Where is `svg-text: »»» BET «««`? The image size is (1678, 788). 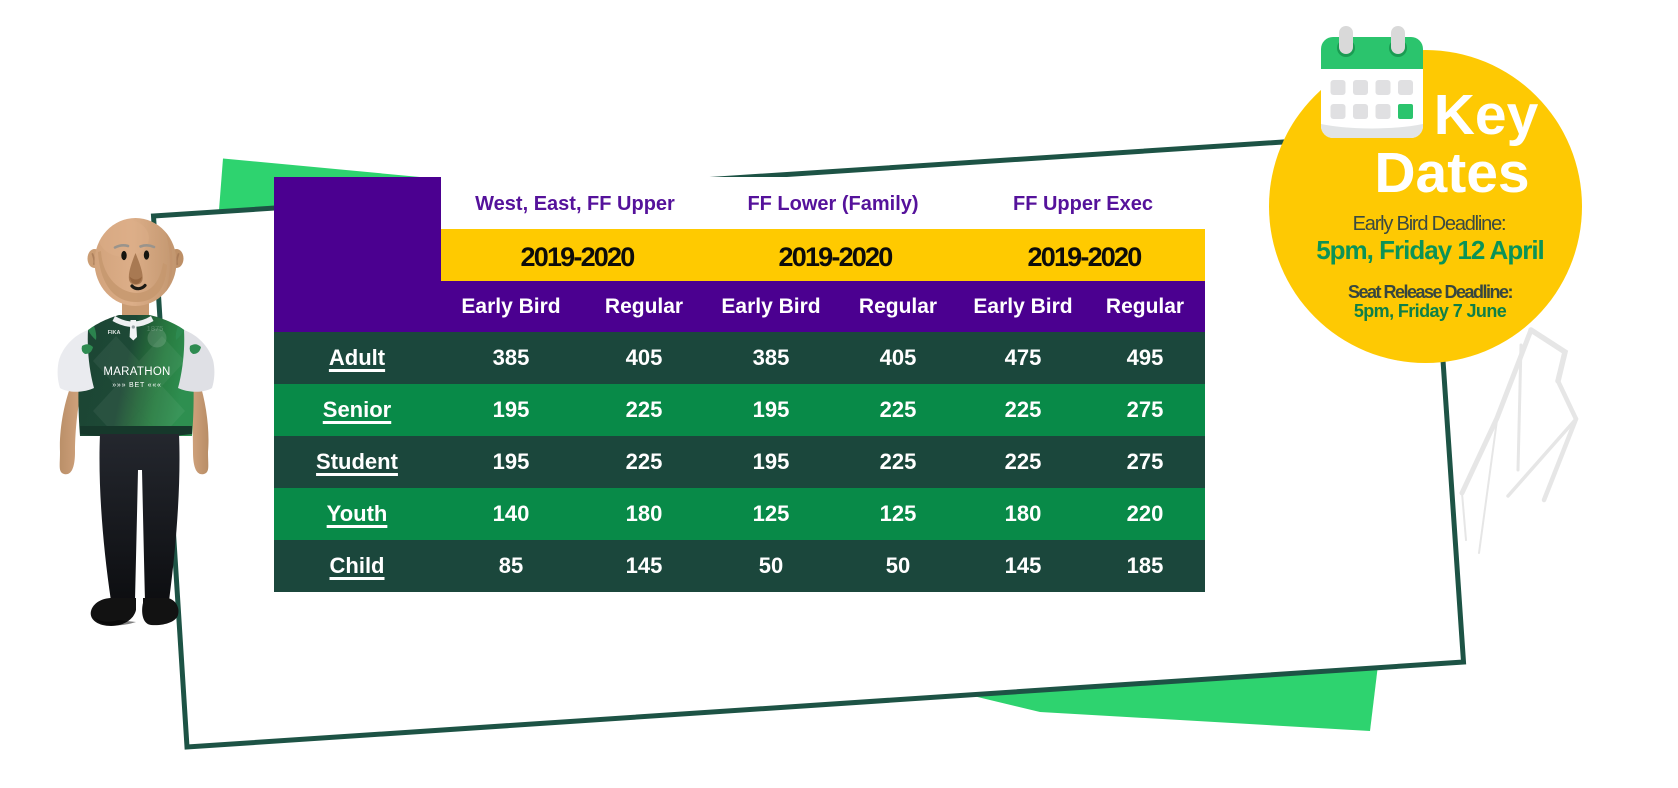 svg-text: »»» BET ««« is located at coordinates (137, 385).